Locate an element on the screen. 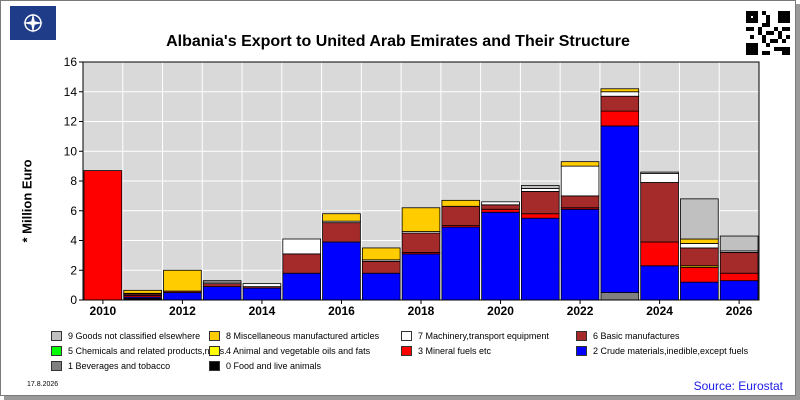 The image size is (800, 400). y-tick-label: 12 is located at coordinates (71, 122).